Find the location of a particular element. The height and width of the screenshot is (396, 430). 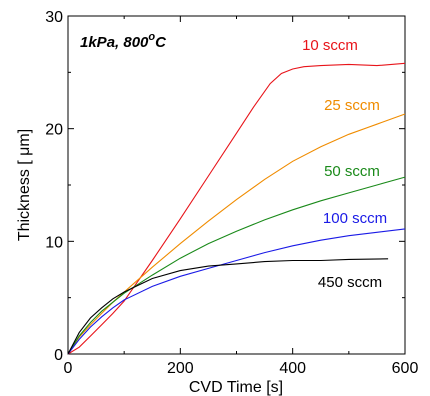

chart-title-suffix: C is located at coordinates (161, 42).